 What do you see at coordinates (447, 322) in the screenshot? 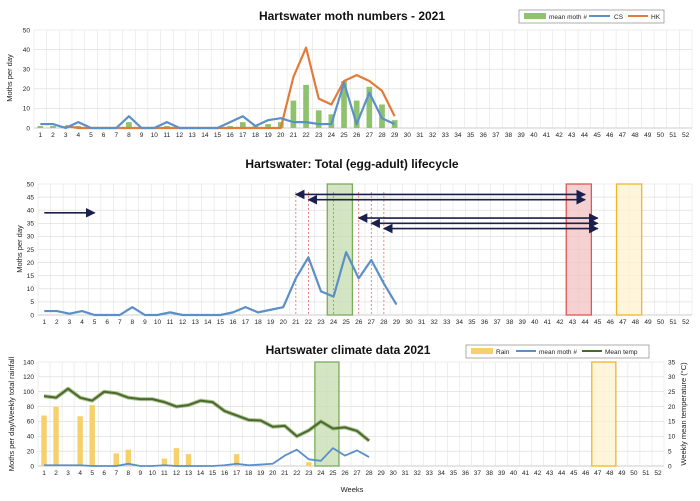
I see `c2-xtick: 33` at bounding box center [447, 322].